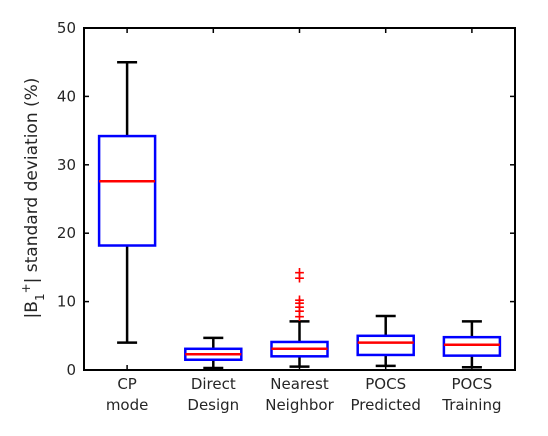 The width and height of the screenshot is (548, 436). I want to click on y-axis-label-prefix: |B, so click(32, 309).